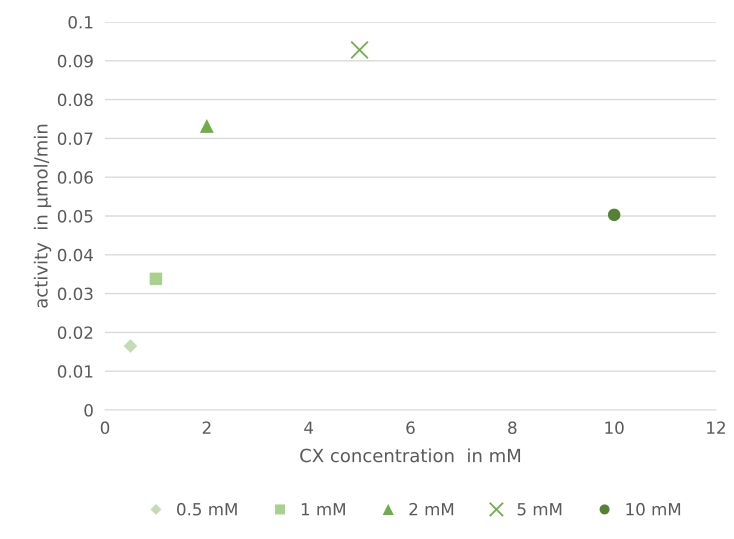  What do you see at coordinates (614, 427) in the screenshot?
I see `x-tick-label: 10` at bounding box center [614, 427].